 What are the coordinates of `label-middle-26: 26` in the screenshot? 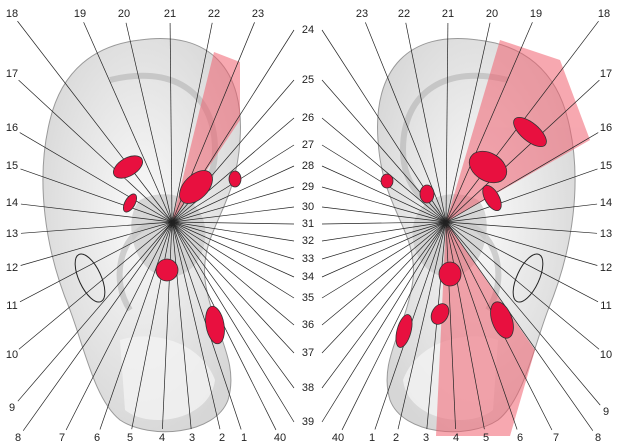 It's located at (308, 118).